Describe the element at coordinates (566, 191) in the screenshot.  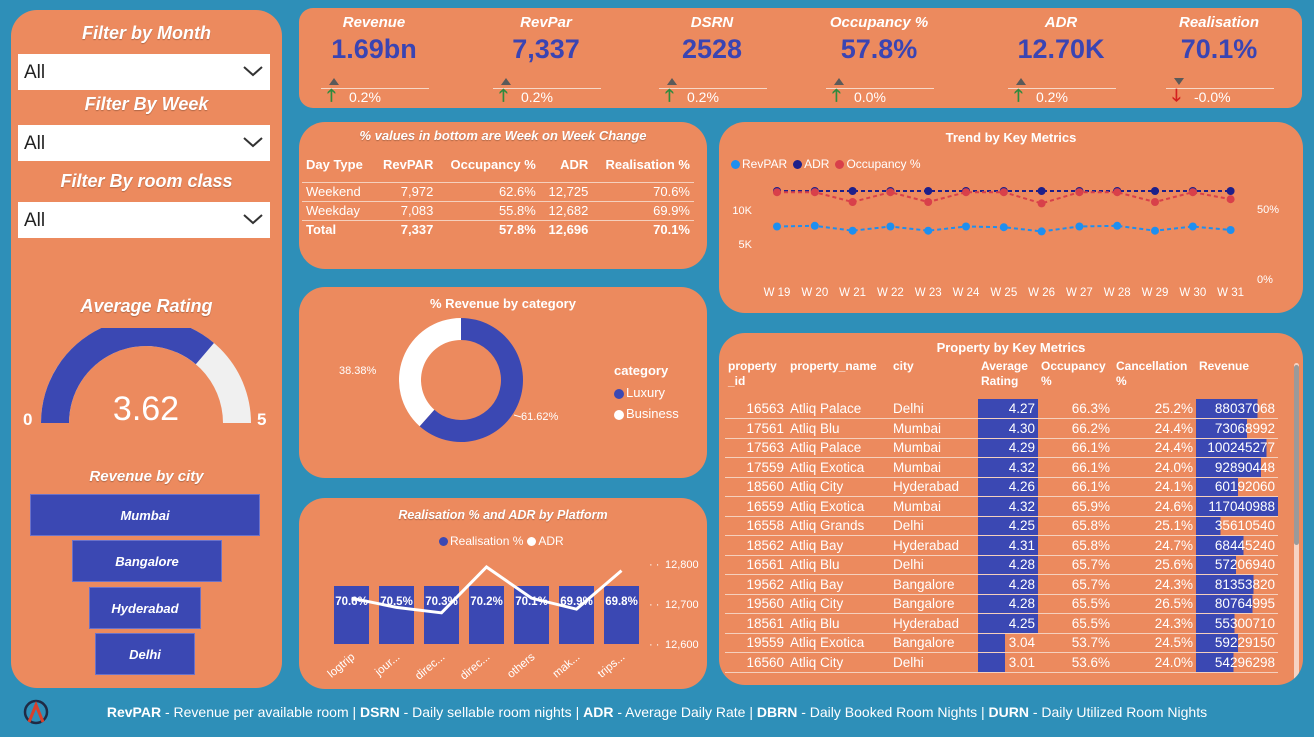
I see `table-cell: 12,725` at that location.